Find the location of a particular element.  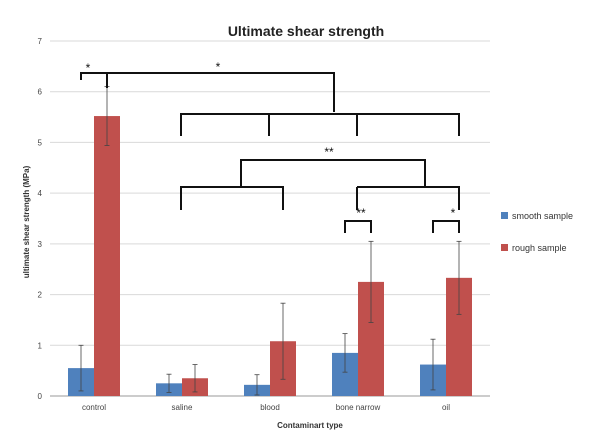

legend-swatch-rough is located at coordinates (504, 247).